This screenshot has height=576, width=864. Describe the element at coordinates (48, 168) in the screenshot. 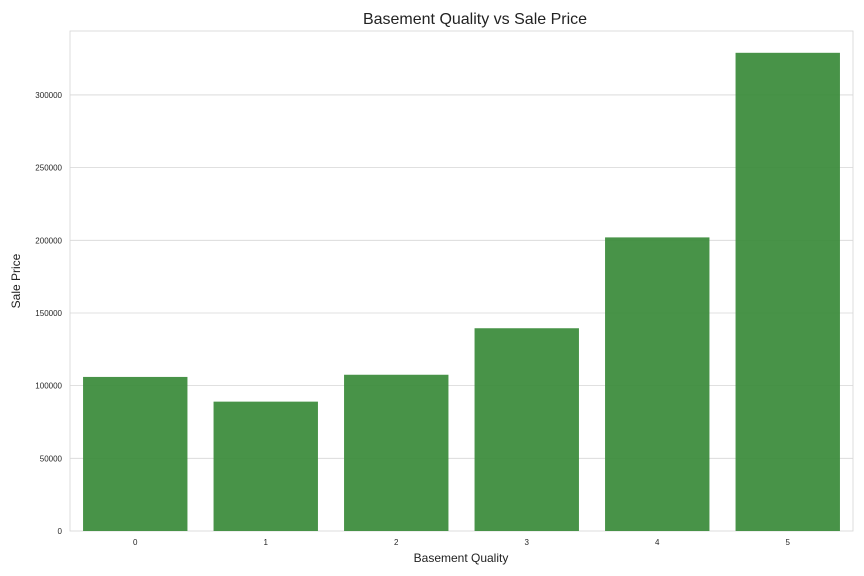

I see `y-tick-label: 250000` at that location.